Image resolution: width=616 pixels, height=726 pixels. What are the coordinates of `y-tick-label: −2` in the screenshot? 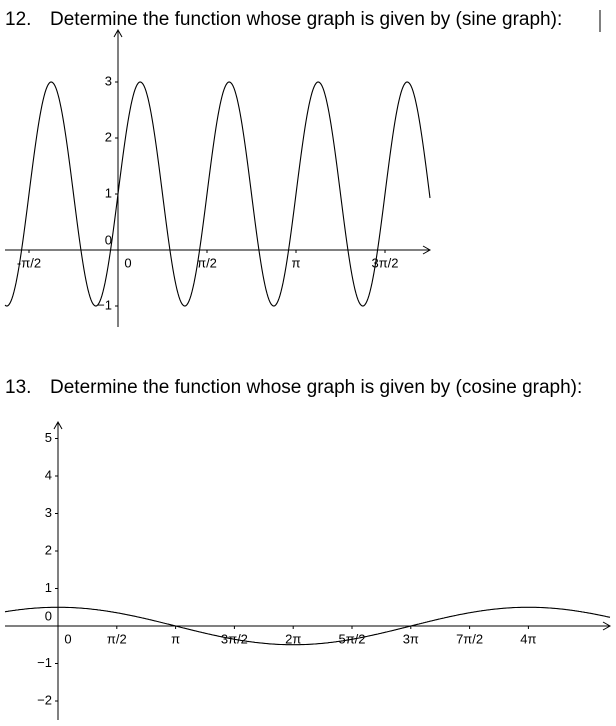 It's located at (44, 699).